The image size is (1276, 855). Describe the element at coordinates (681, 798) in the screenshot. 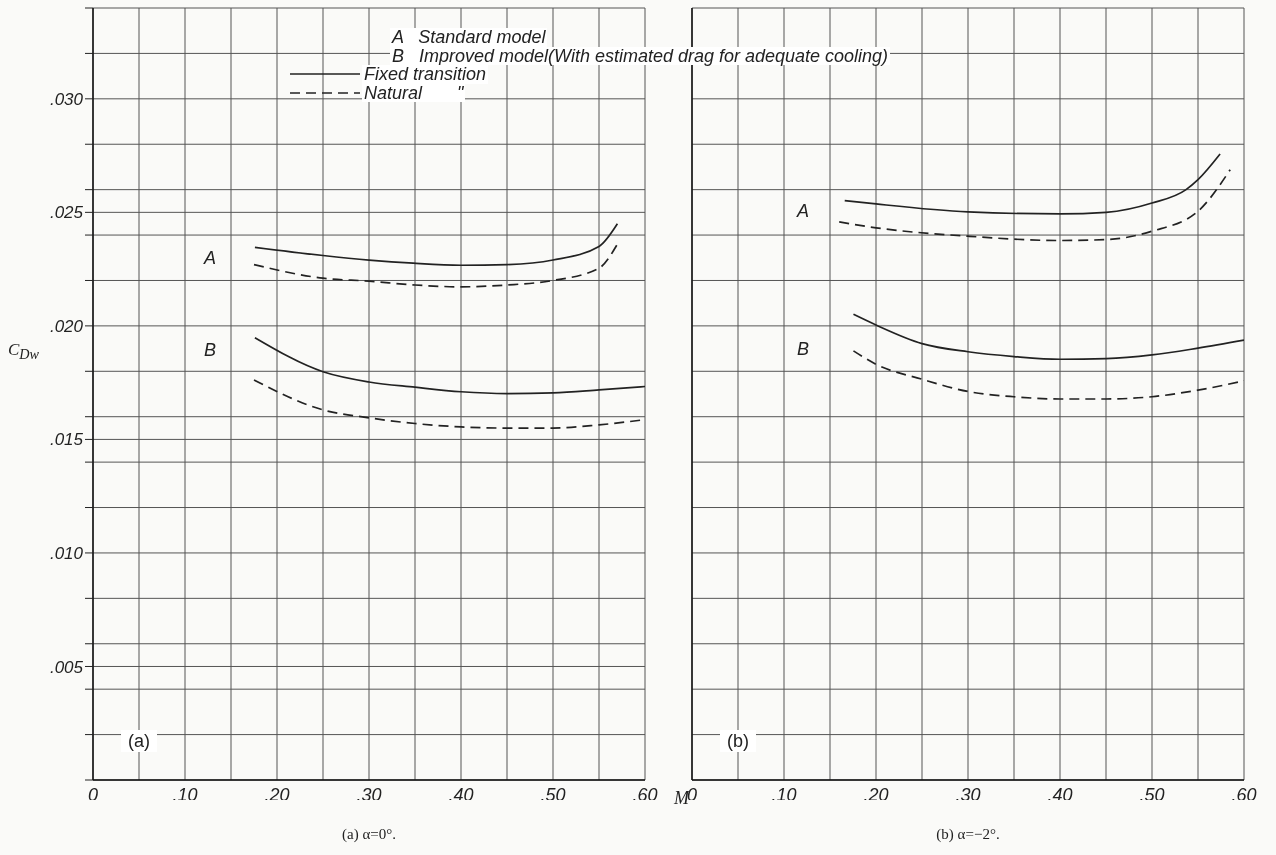

I see `x-axis-title: M` at that location.